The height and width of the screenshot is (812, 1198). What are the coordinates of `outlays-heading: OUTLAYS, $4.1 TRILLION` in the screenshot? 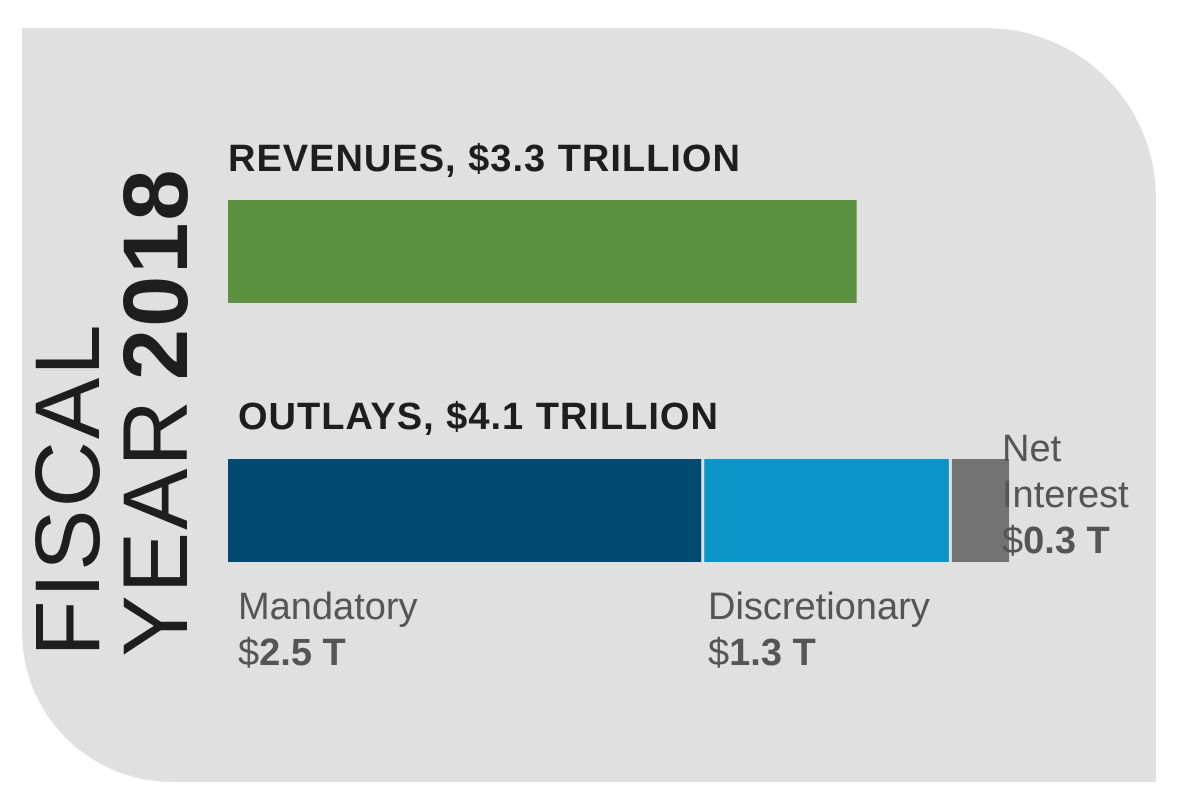 It's located at (478, 417).